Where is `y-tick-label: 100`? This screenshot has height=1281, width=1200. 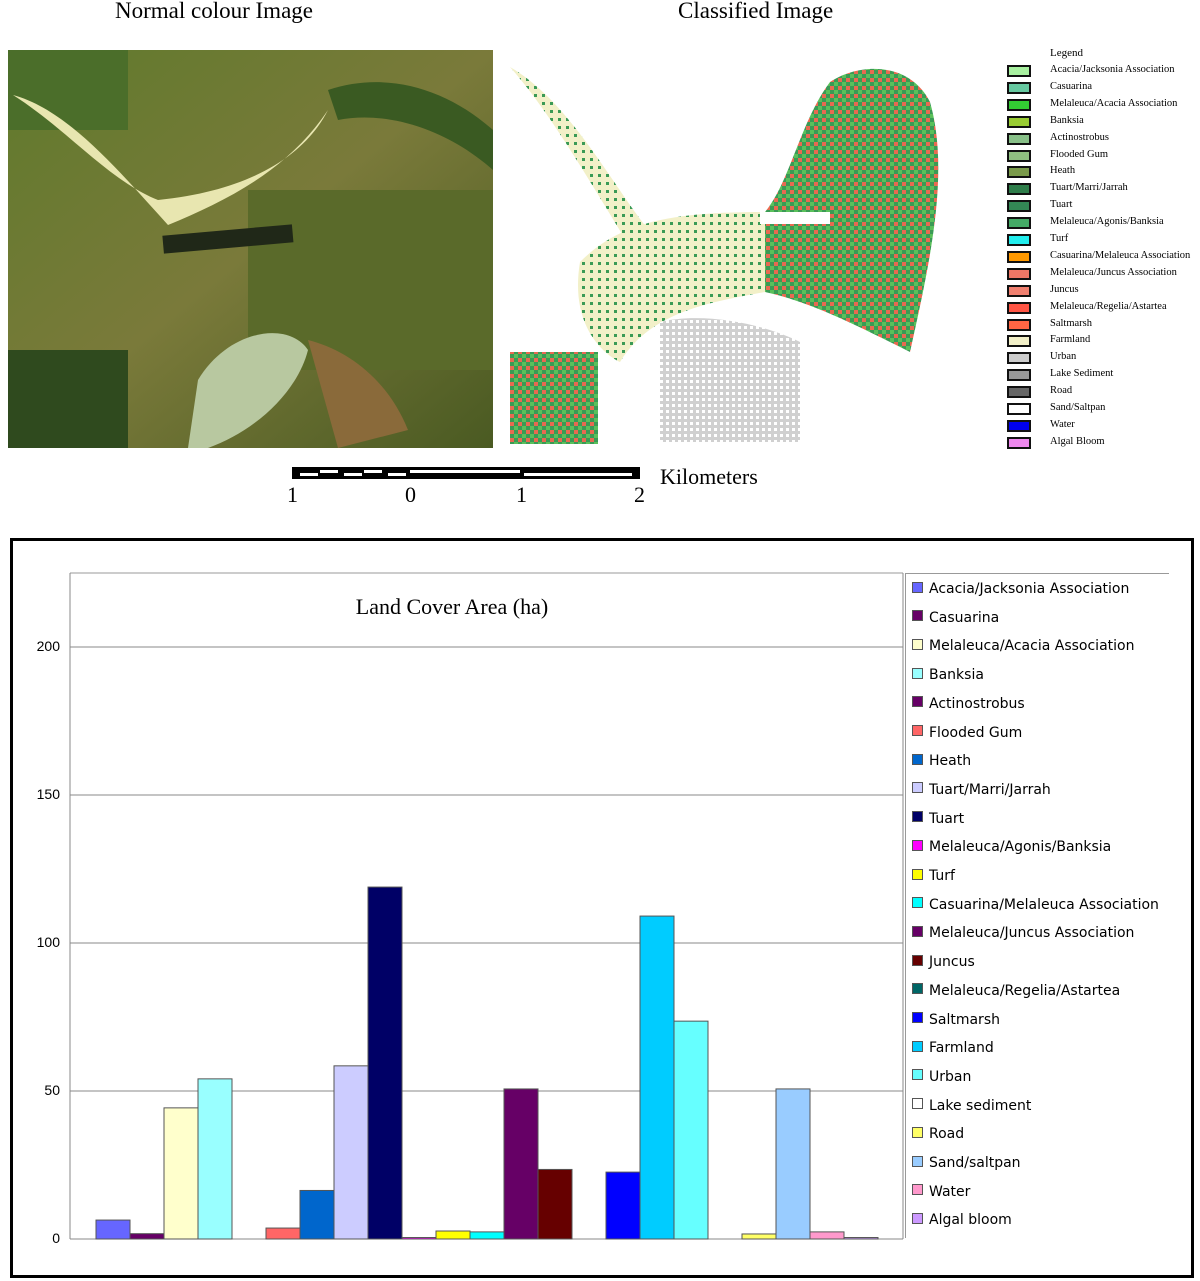
y-tick-label: 100 is located at coordinates (48, 942).